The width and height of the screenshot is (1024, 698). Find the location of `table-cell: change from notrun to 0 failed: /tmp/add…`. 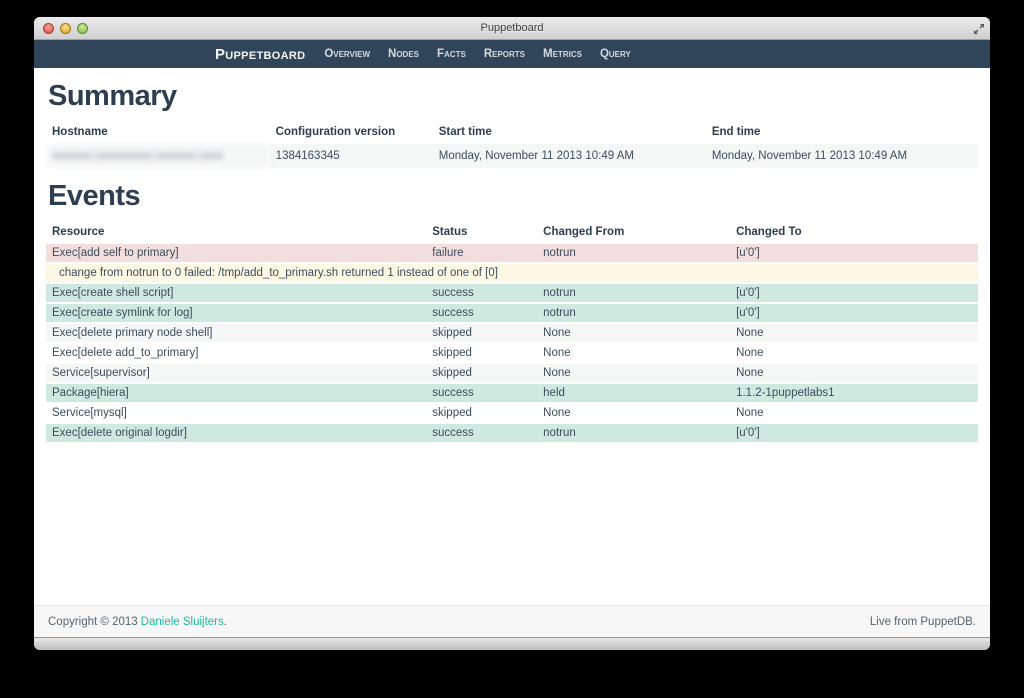

table-cell: change from notrun to 0 failed: /tmp/add… is located at coordinates (512, 272).